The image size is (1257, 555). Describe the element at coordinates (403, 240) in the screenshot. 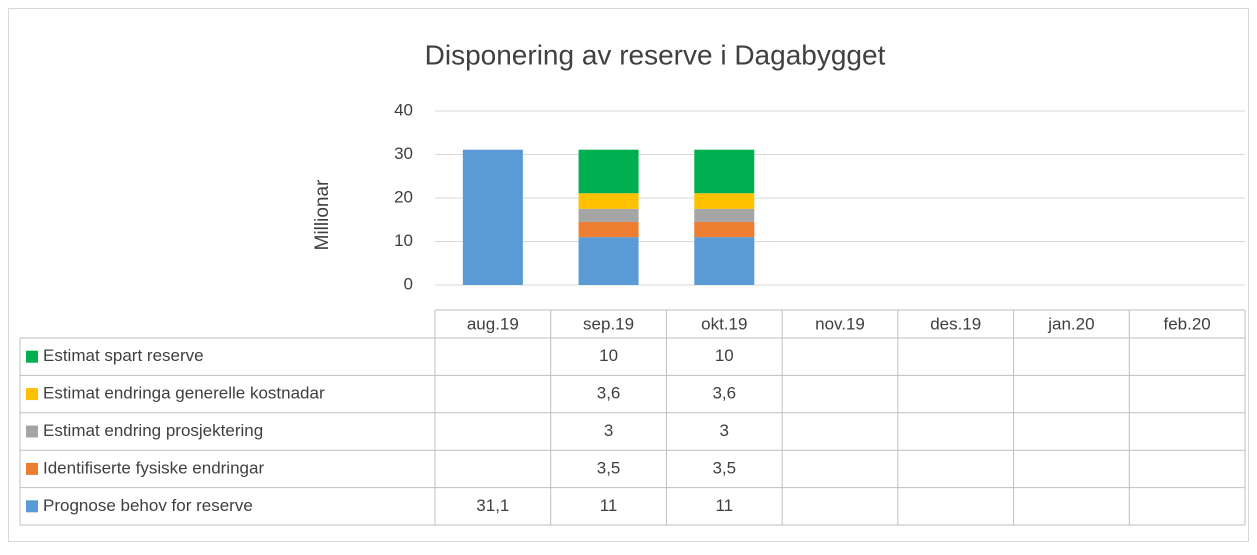

I see `y-tick-label: 10` at that location.